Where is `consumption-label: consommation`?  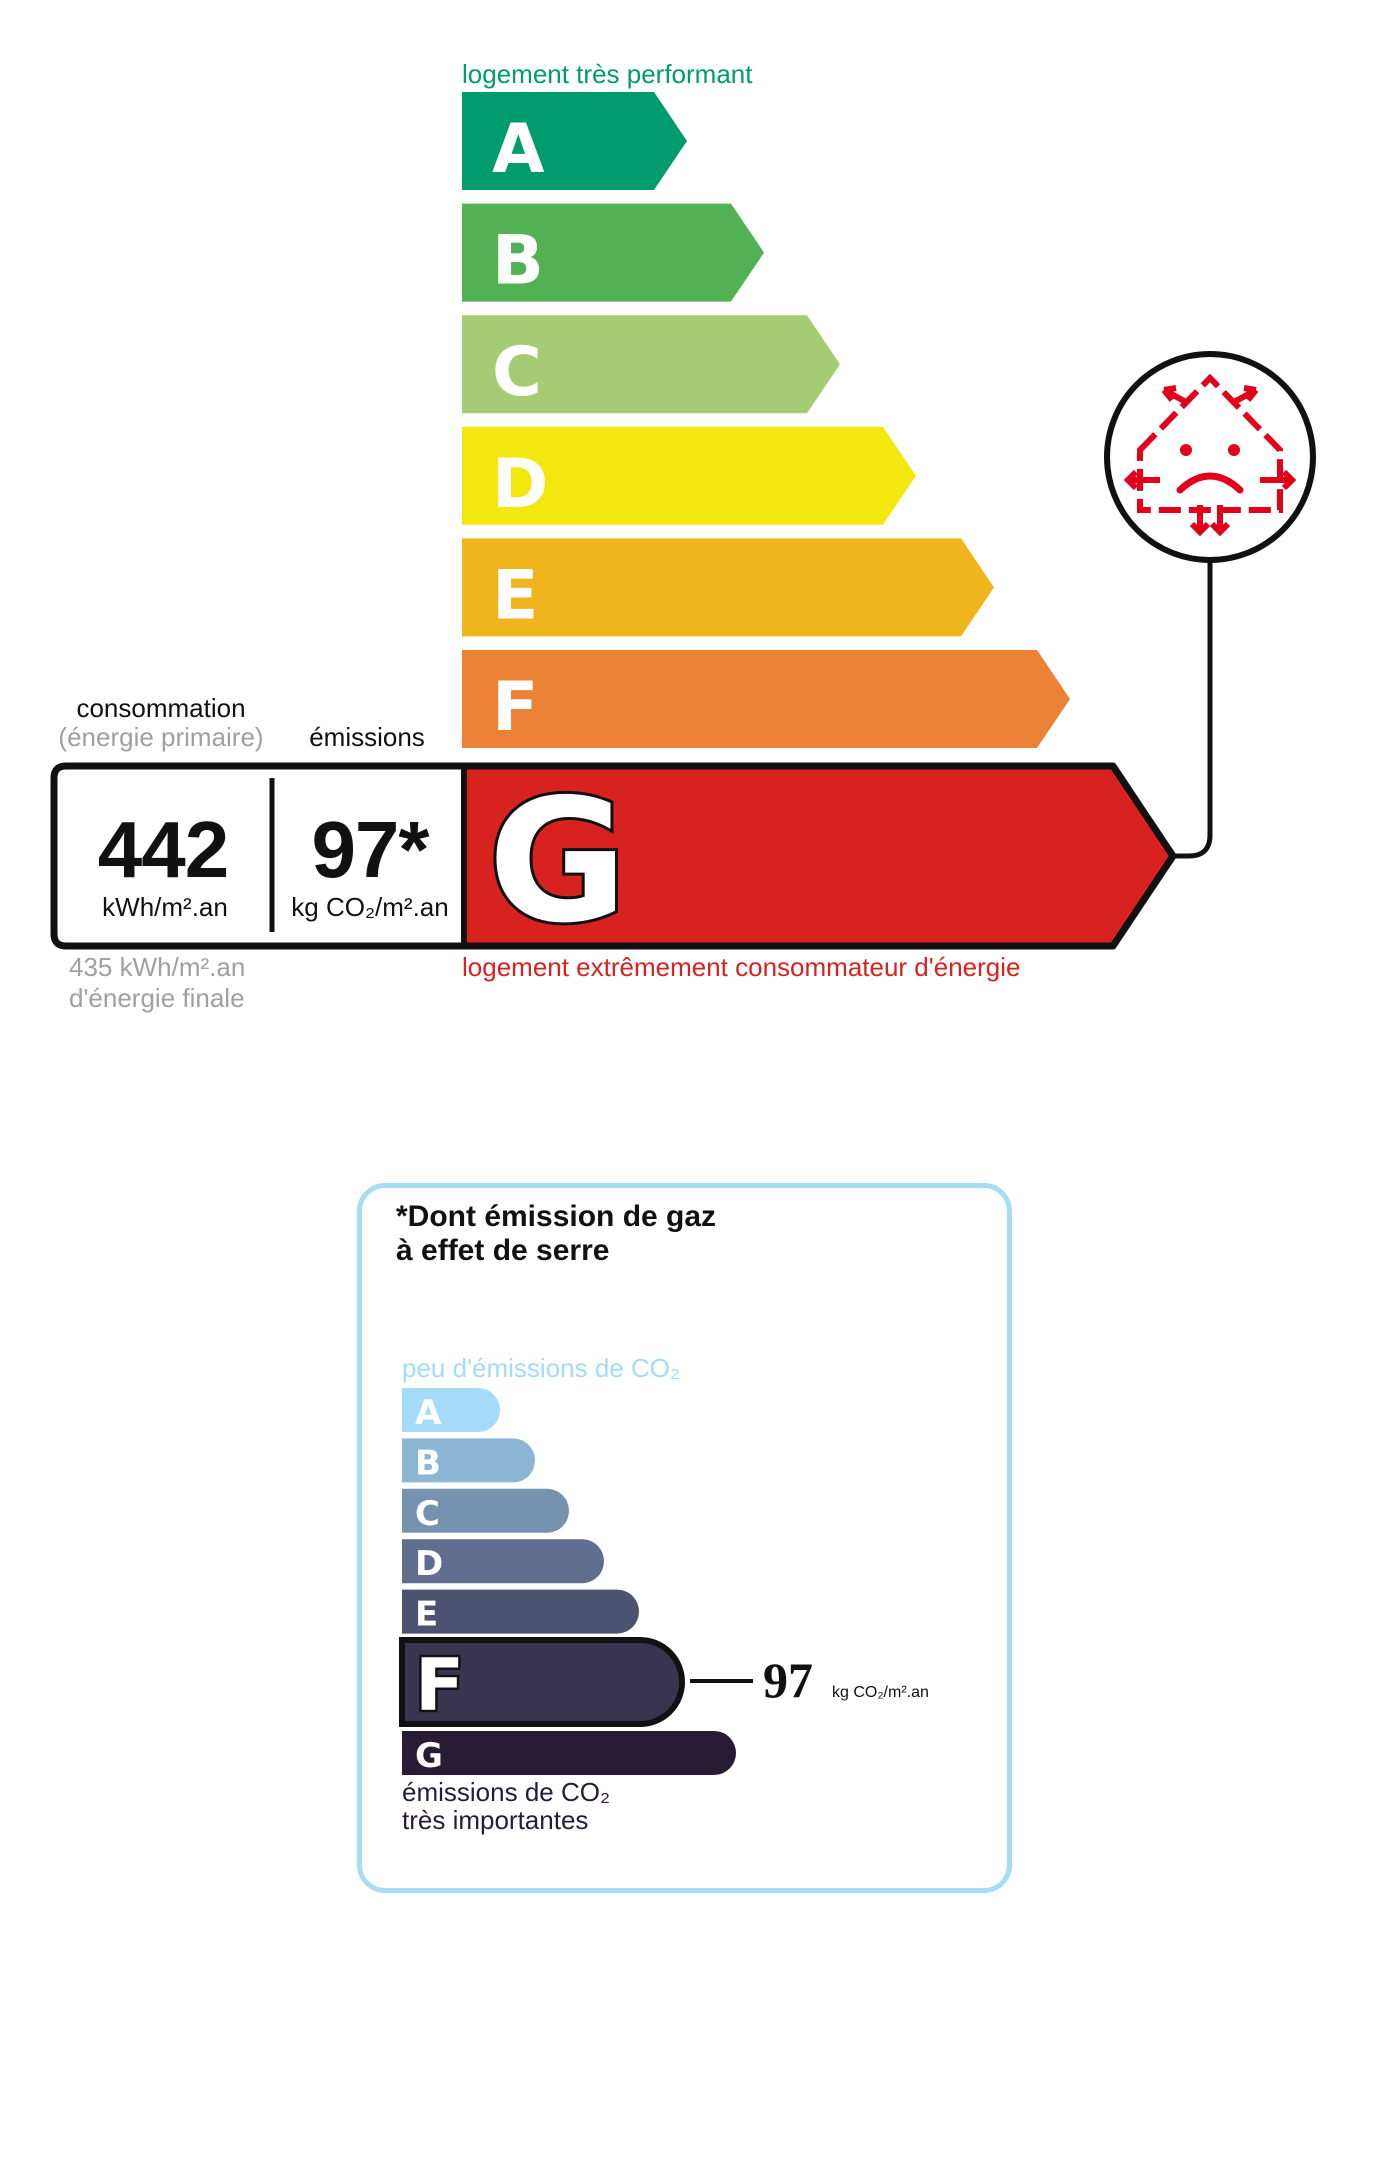
consumption-label: consommation is located at coordinates (161, 708).